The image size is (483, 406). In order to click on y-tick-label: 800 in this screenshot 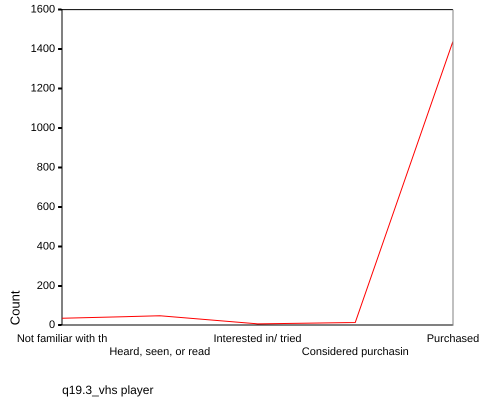, I will do `click(46, 167)`.